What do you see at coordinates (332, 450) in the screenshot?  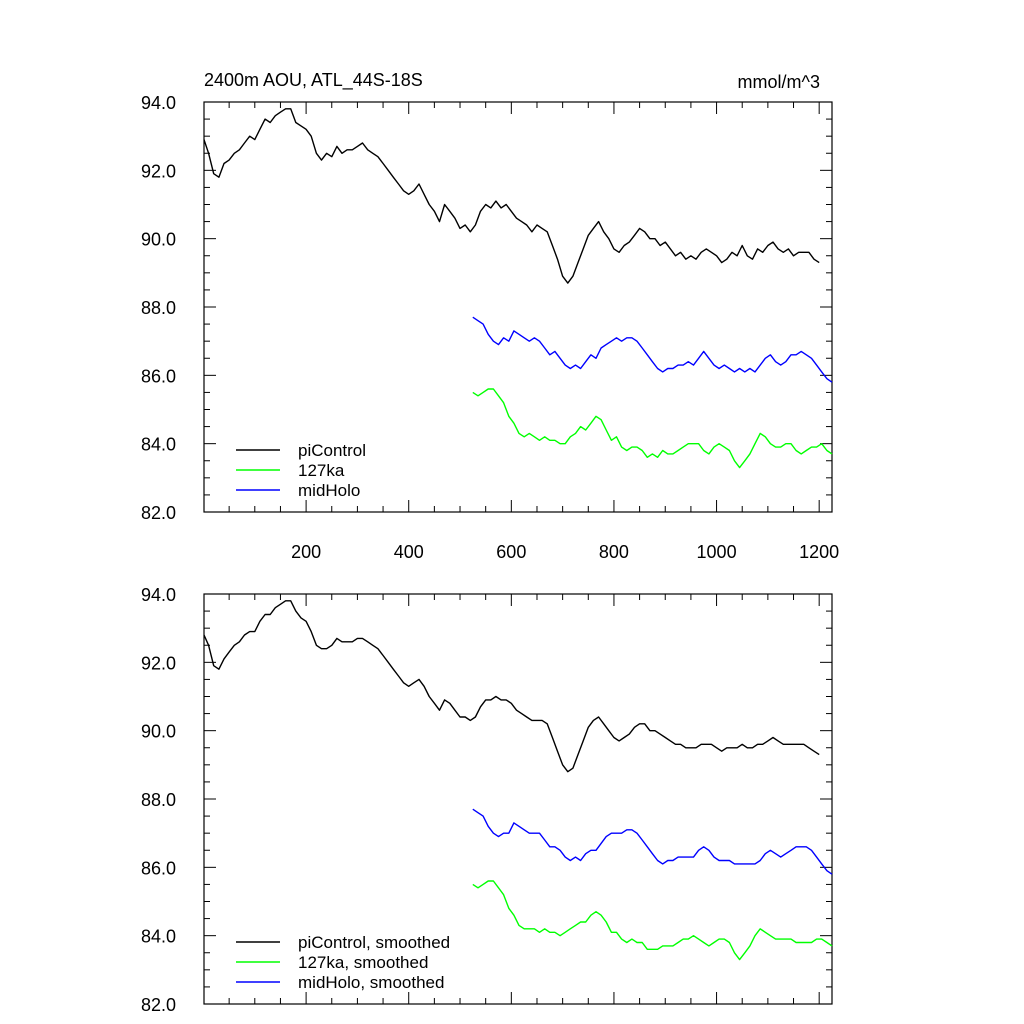 I see `legend-label: piControl` at bounding box center [332, 450].